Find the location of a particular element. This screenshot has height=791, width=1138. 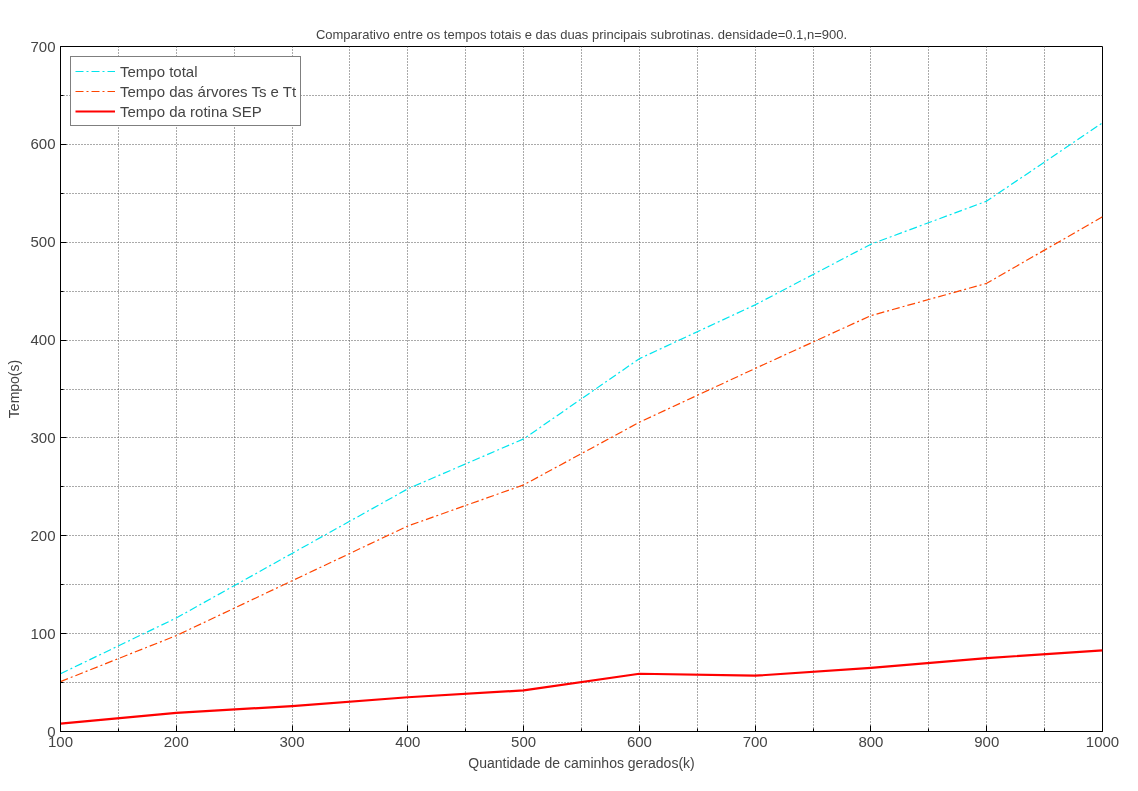

x-tick-label: 200 is located at coordinates (176, 741).